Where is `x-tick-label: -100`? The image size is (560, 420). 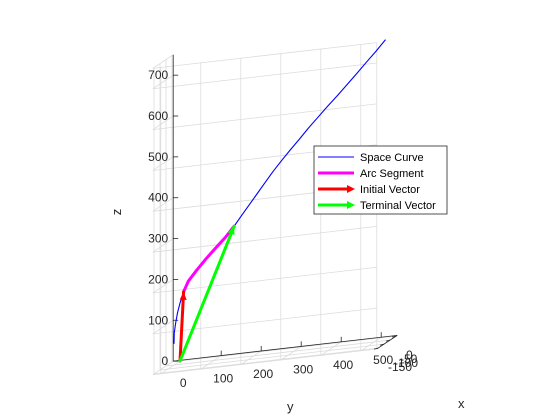 x-tick-label: -100 is located at coordinates (406, 363).